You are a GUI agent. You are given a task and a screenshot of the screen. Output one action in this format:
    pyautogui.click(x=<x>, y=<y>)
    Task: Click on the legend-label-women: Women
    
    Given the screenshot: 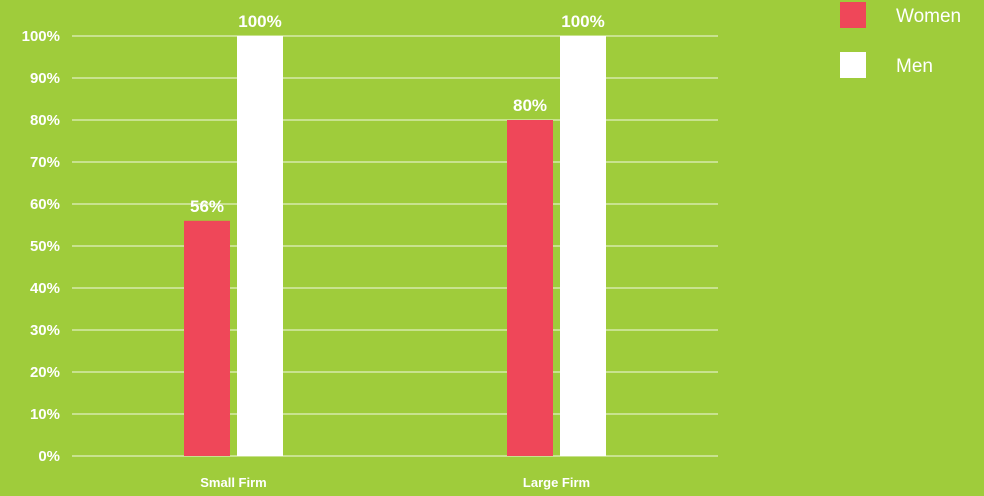 What is the action you would take?
    pyautogui.click(x=928, y=16)
    